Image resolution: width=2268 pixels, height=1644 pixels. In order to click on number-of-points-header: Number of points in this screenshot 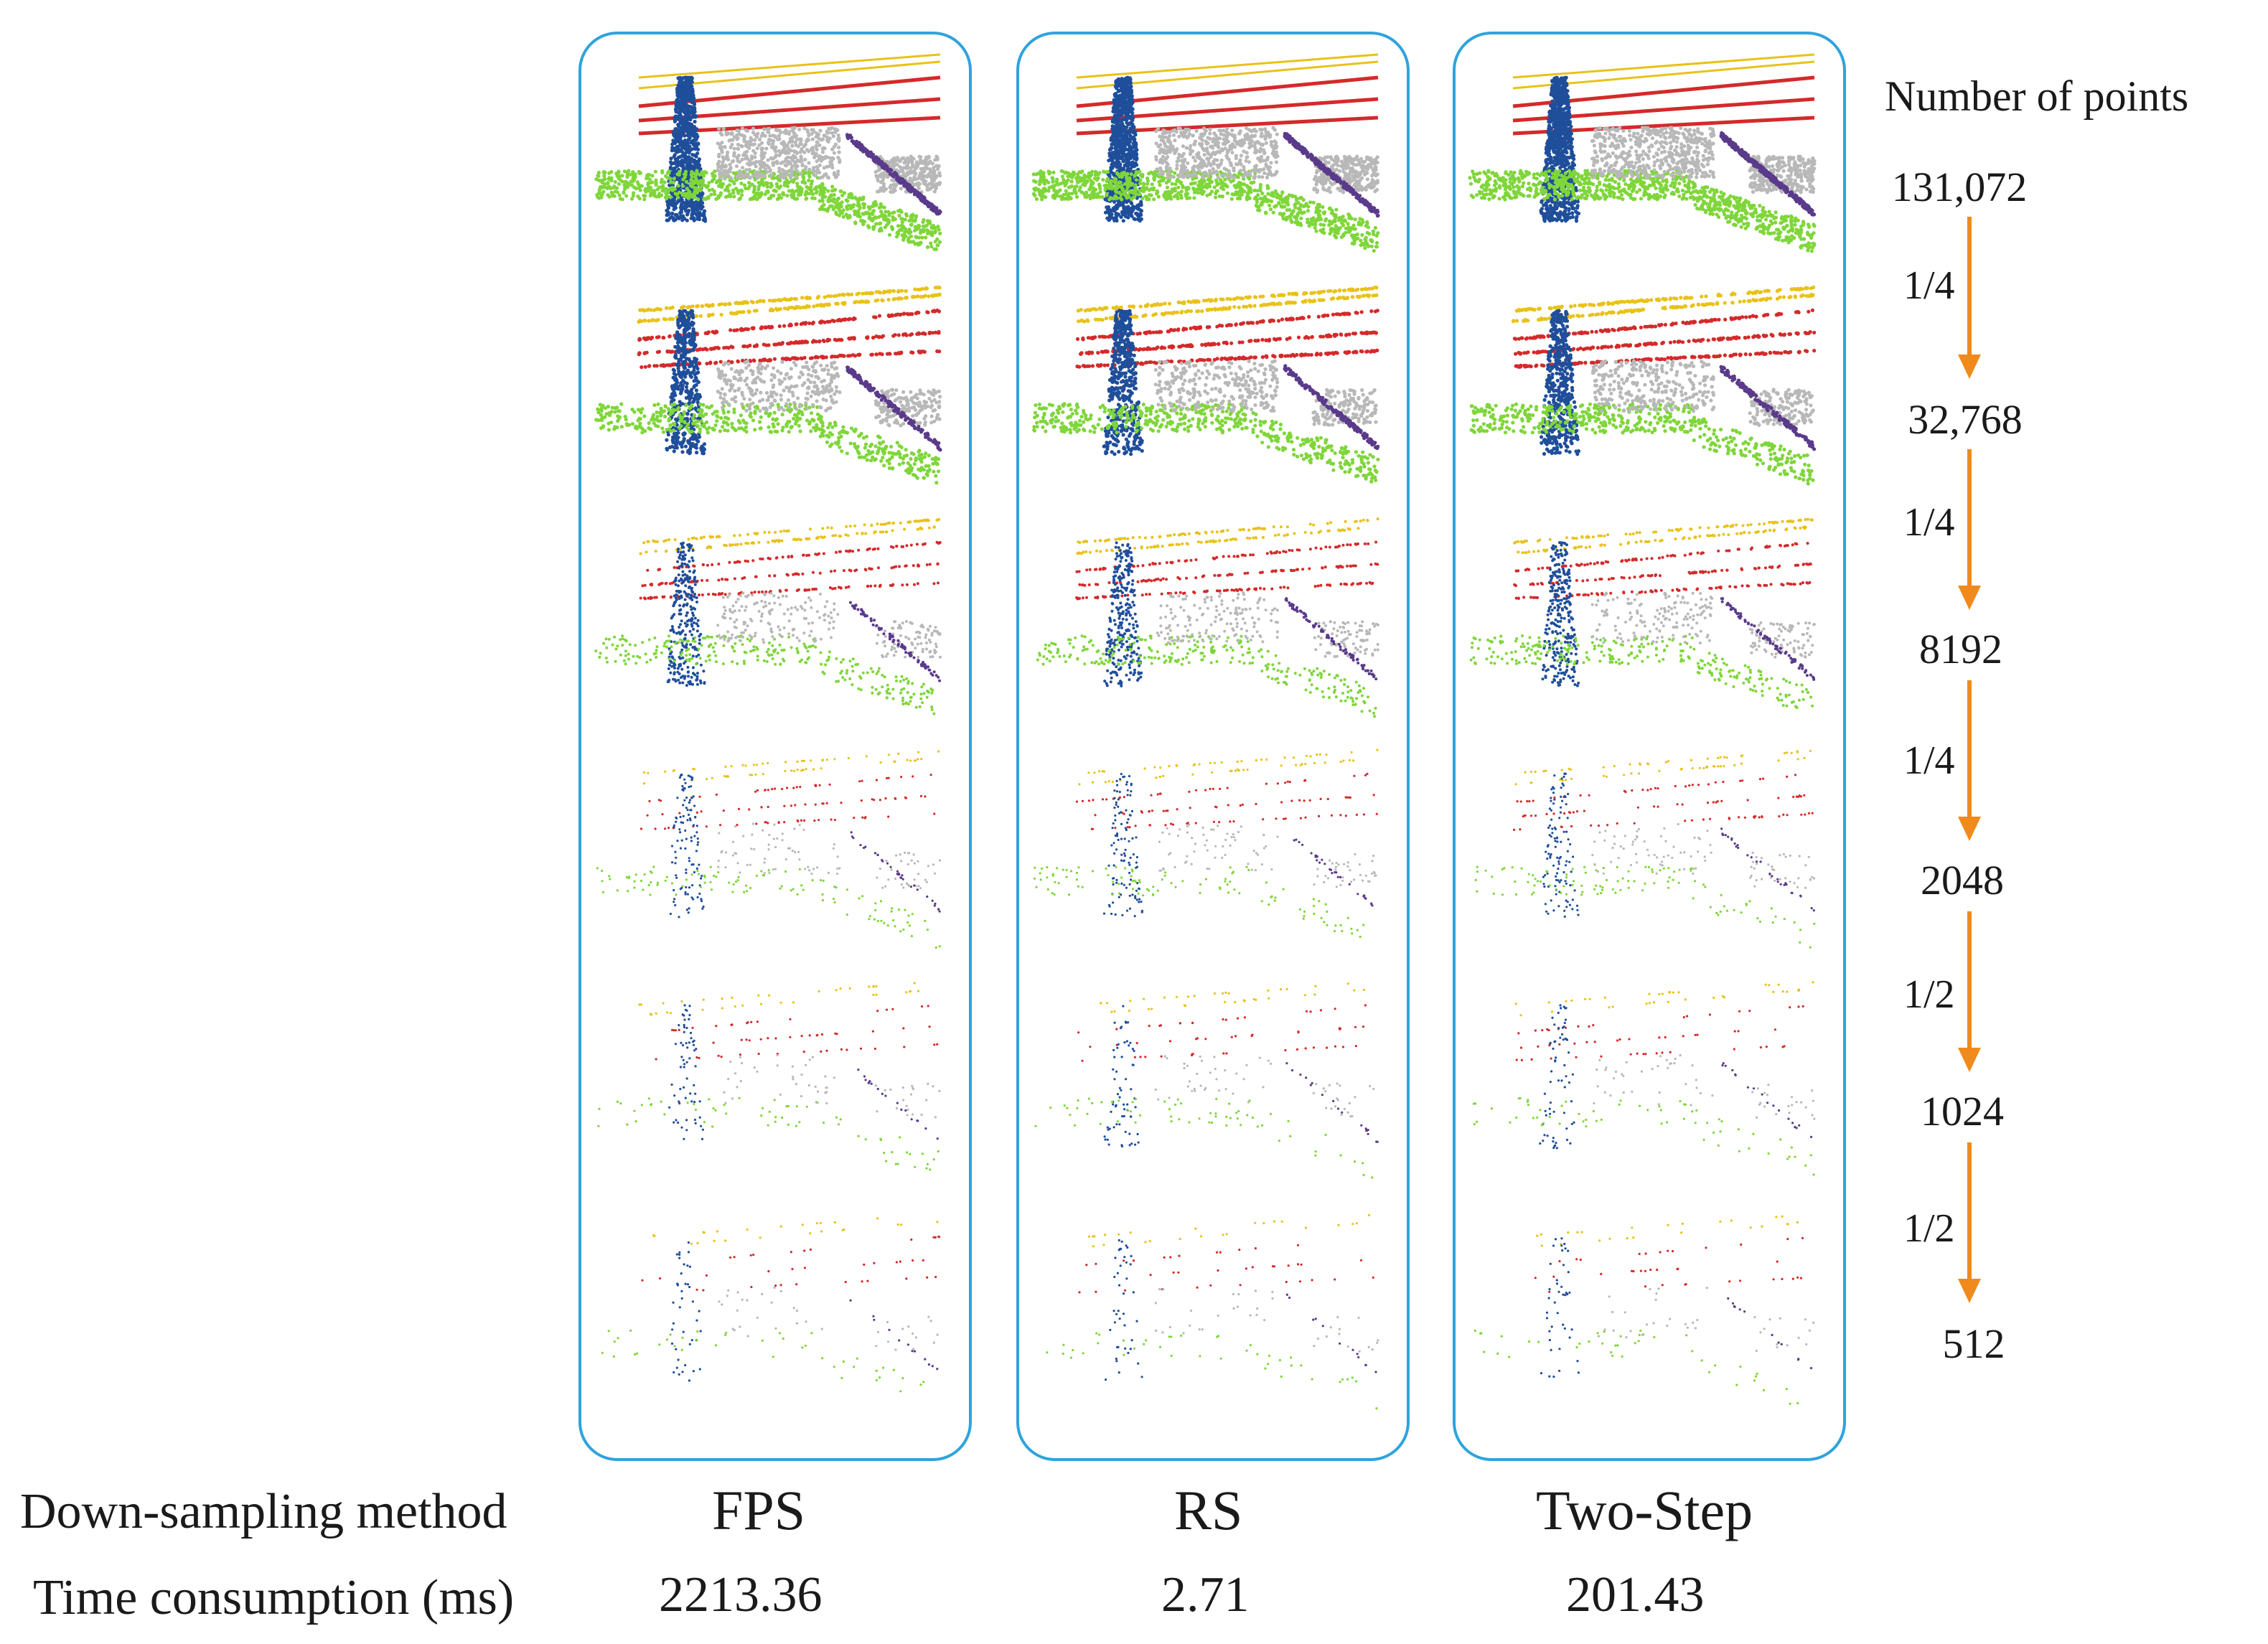, I will do `click(2037, 96)`.